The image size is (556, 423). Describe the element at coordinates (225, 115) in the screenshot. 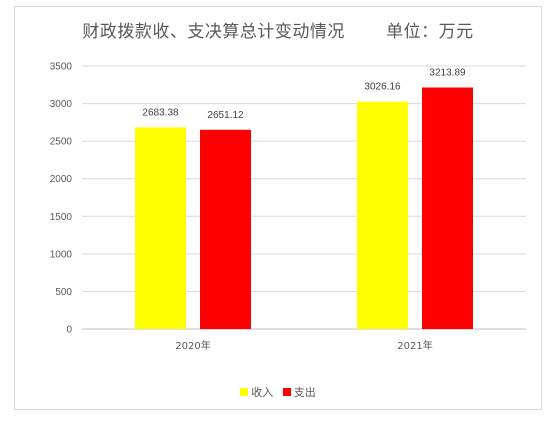

I see `data-label: 2651.12` at that location.